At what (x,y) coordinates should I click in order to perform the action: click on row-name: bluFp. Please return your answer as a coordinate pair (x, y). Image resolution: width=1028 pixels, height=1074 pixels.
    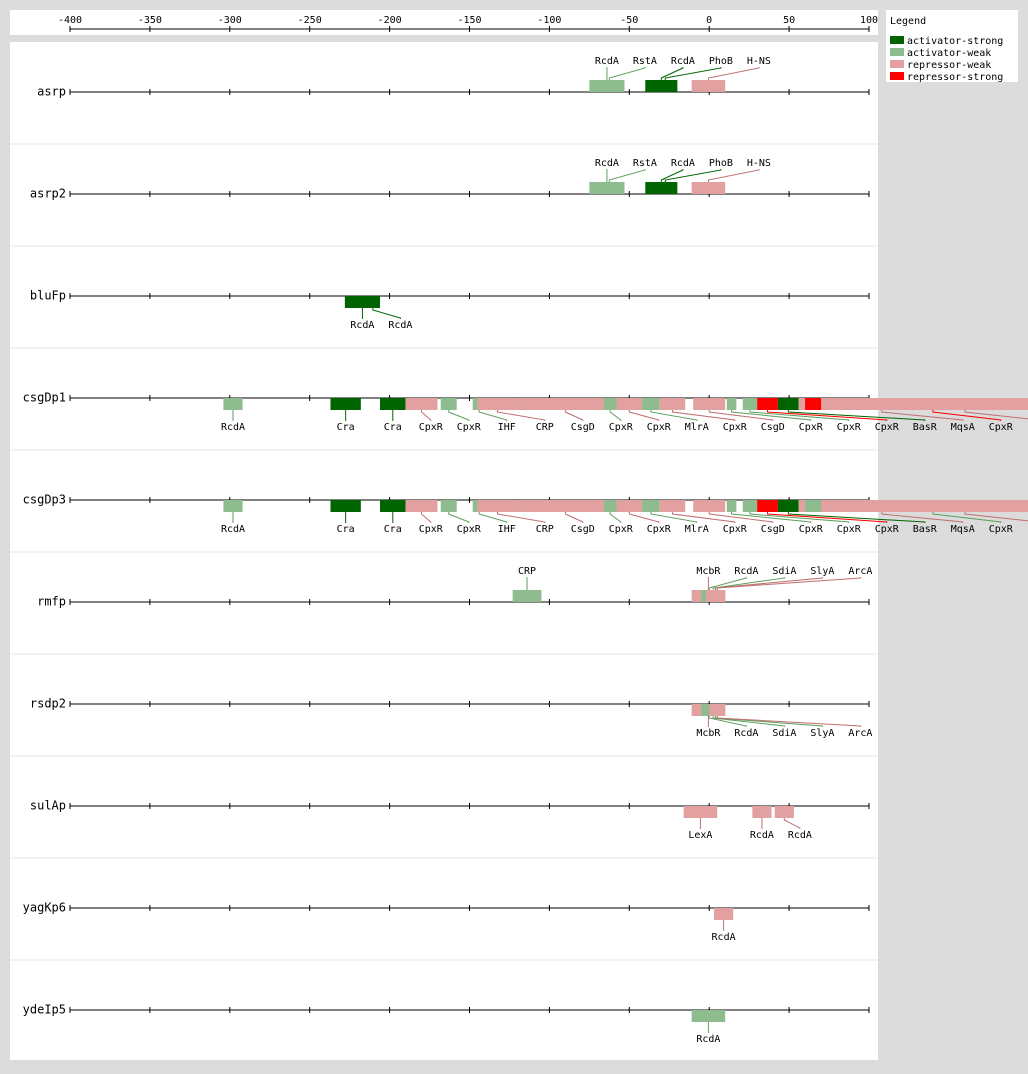
    Looking at the image, I should click on (48, 296).